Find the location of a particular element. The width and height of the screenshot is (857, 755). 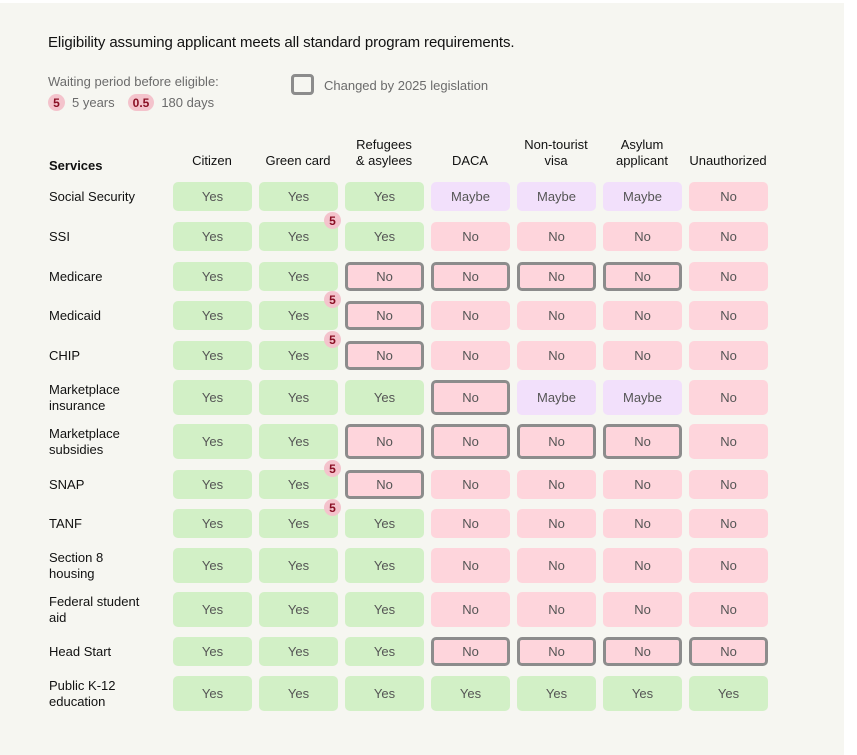

service-label: Federal student aid is located at coordinates (94, 609).